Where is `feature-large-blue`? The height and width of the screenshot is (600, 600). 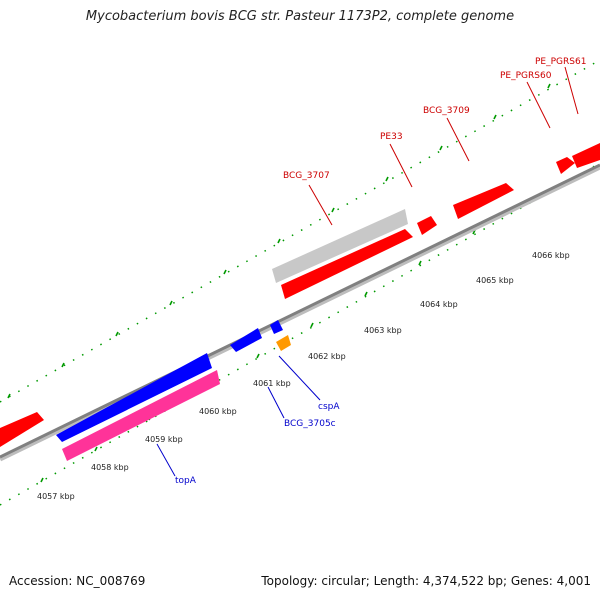 feature-large-blue is located at coordinates (134, 397).